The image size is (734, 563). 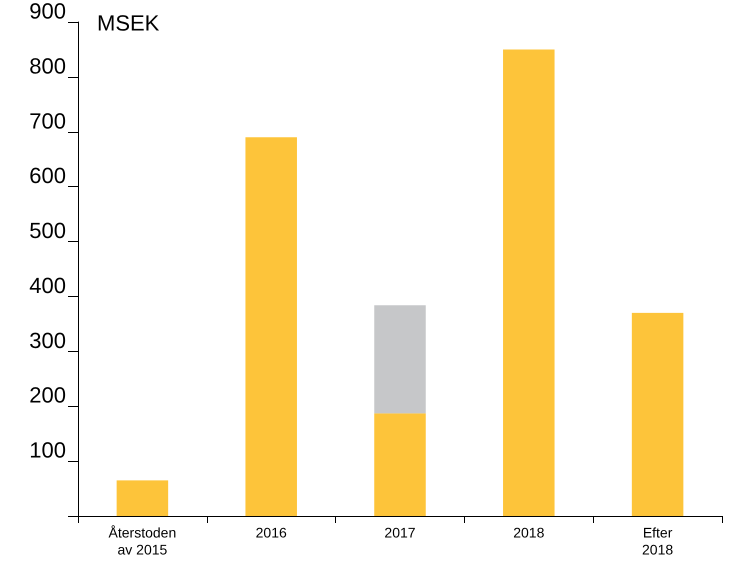 What do you see at coordinates (47, 395) in the screenshot?
I see `y-tick-label: 200` at bounding box center [47, 395].